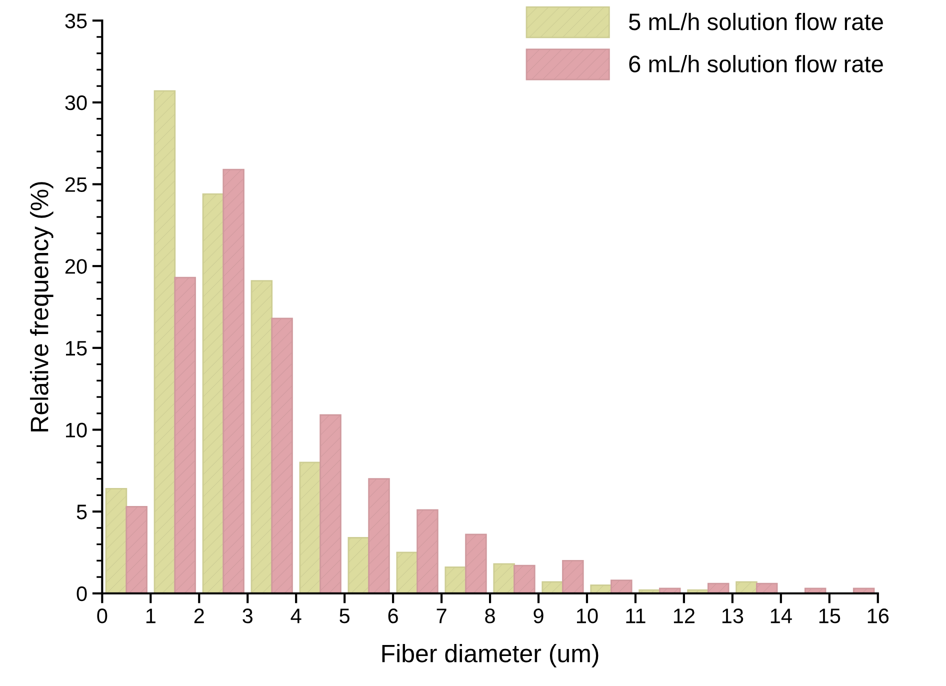  I want to click on x-tick-label: 3, so click(247, 616).